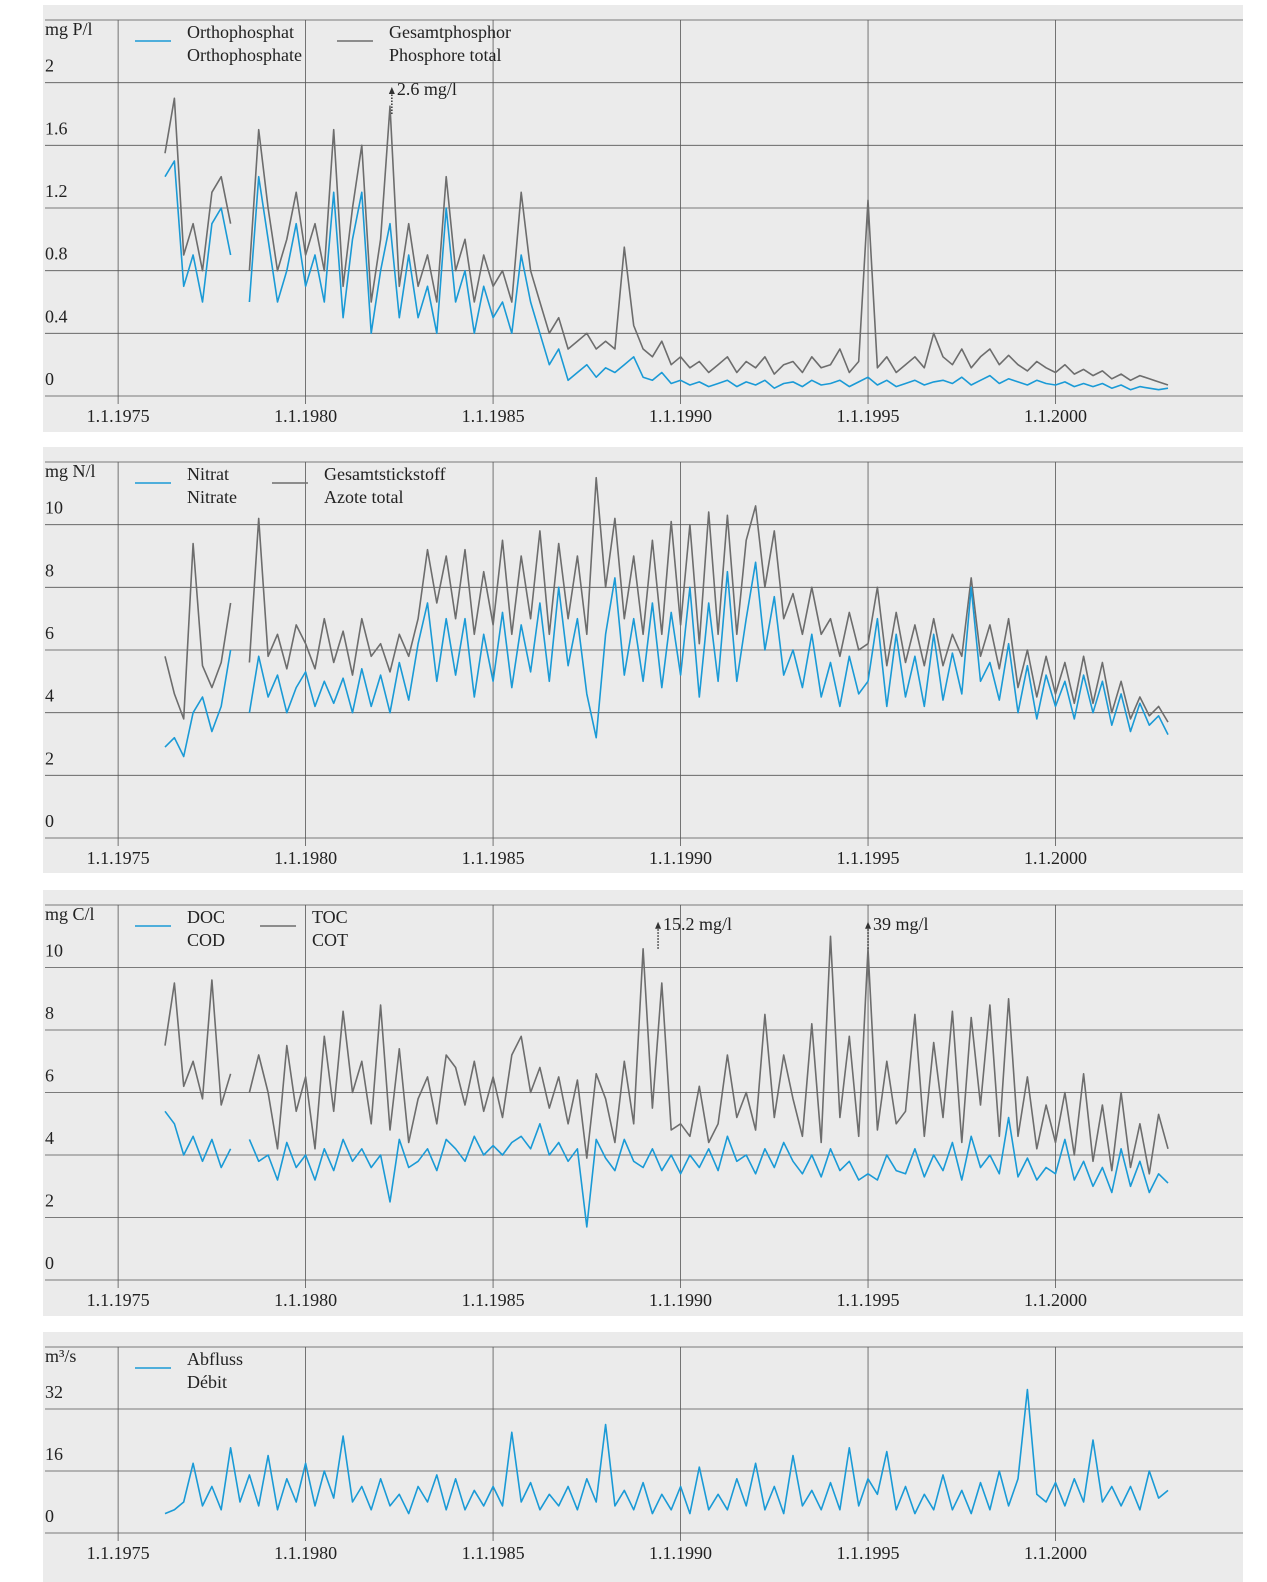  I want to click on legend-label: Phosphore total, so click(445, 55).